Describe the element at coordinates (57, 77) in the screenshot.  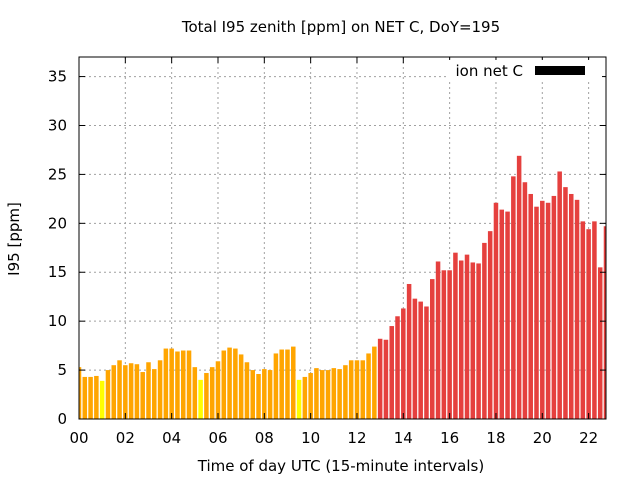
I see `y-tick-label: 35` at that location.